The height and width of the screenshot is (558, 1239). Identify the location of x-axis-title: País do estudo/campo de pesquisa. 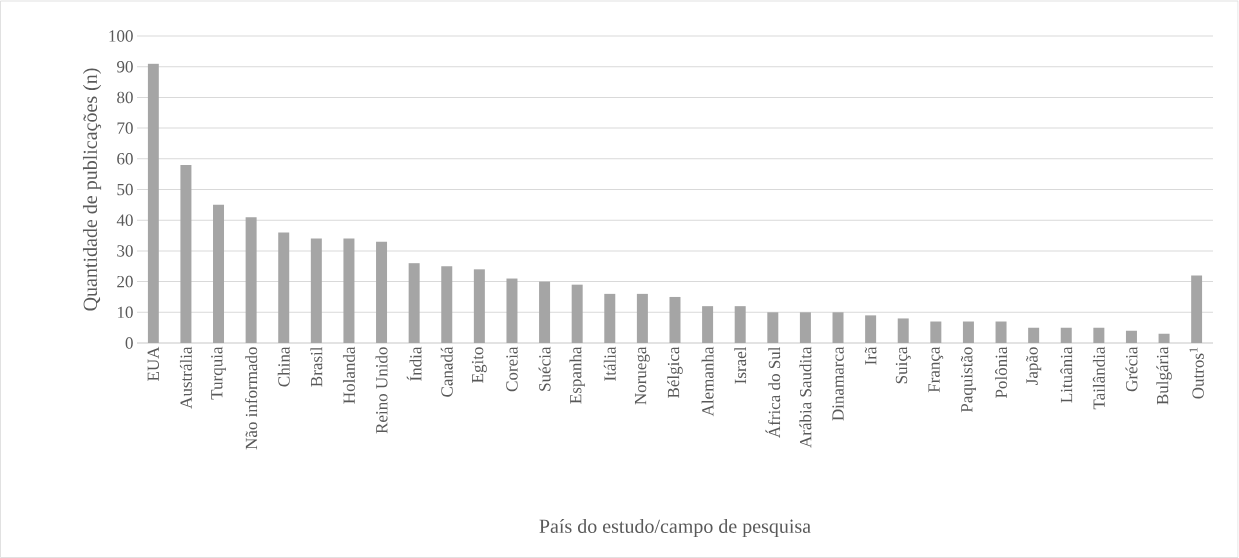
(675, 528).